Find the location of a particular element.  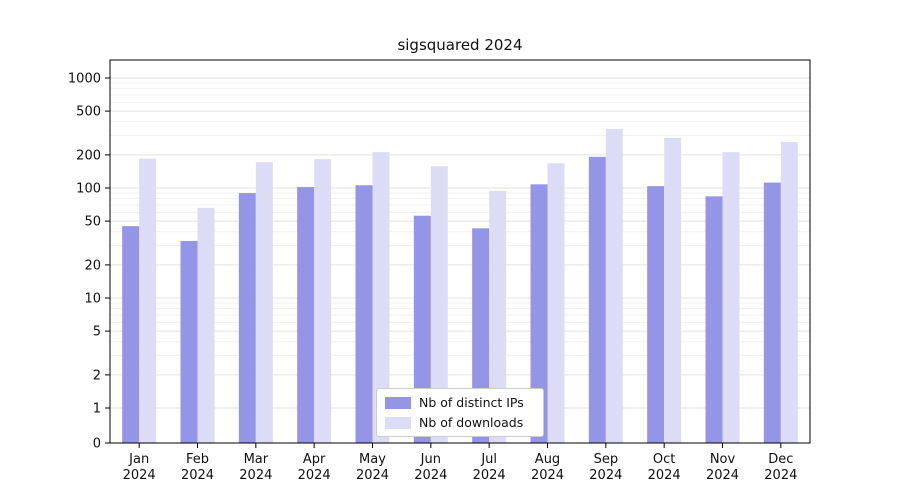

x-tick-label-month: Feb is located at coordinates (197, 459).